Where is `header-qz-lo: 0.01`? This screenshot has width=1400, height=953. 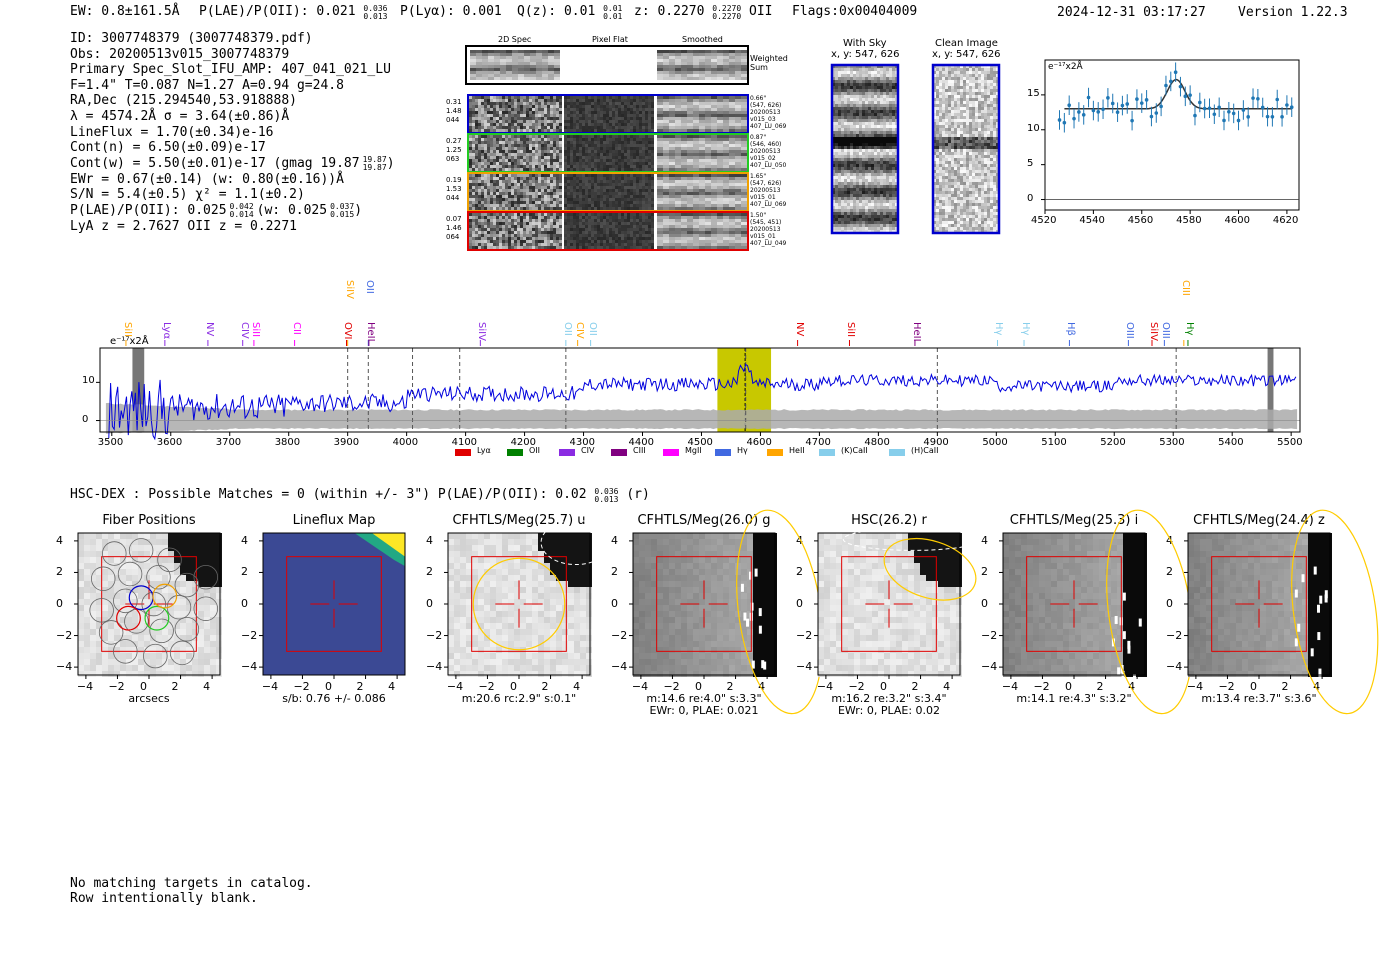
header-qz-lo: 0.01 is located at coordinates (613, 16).